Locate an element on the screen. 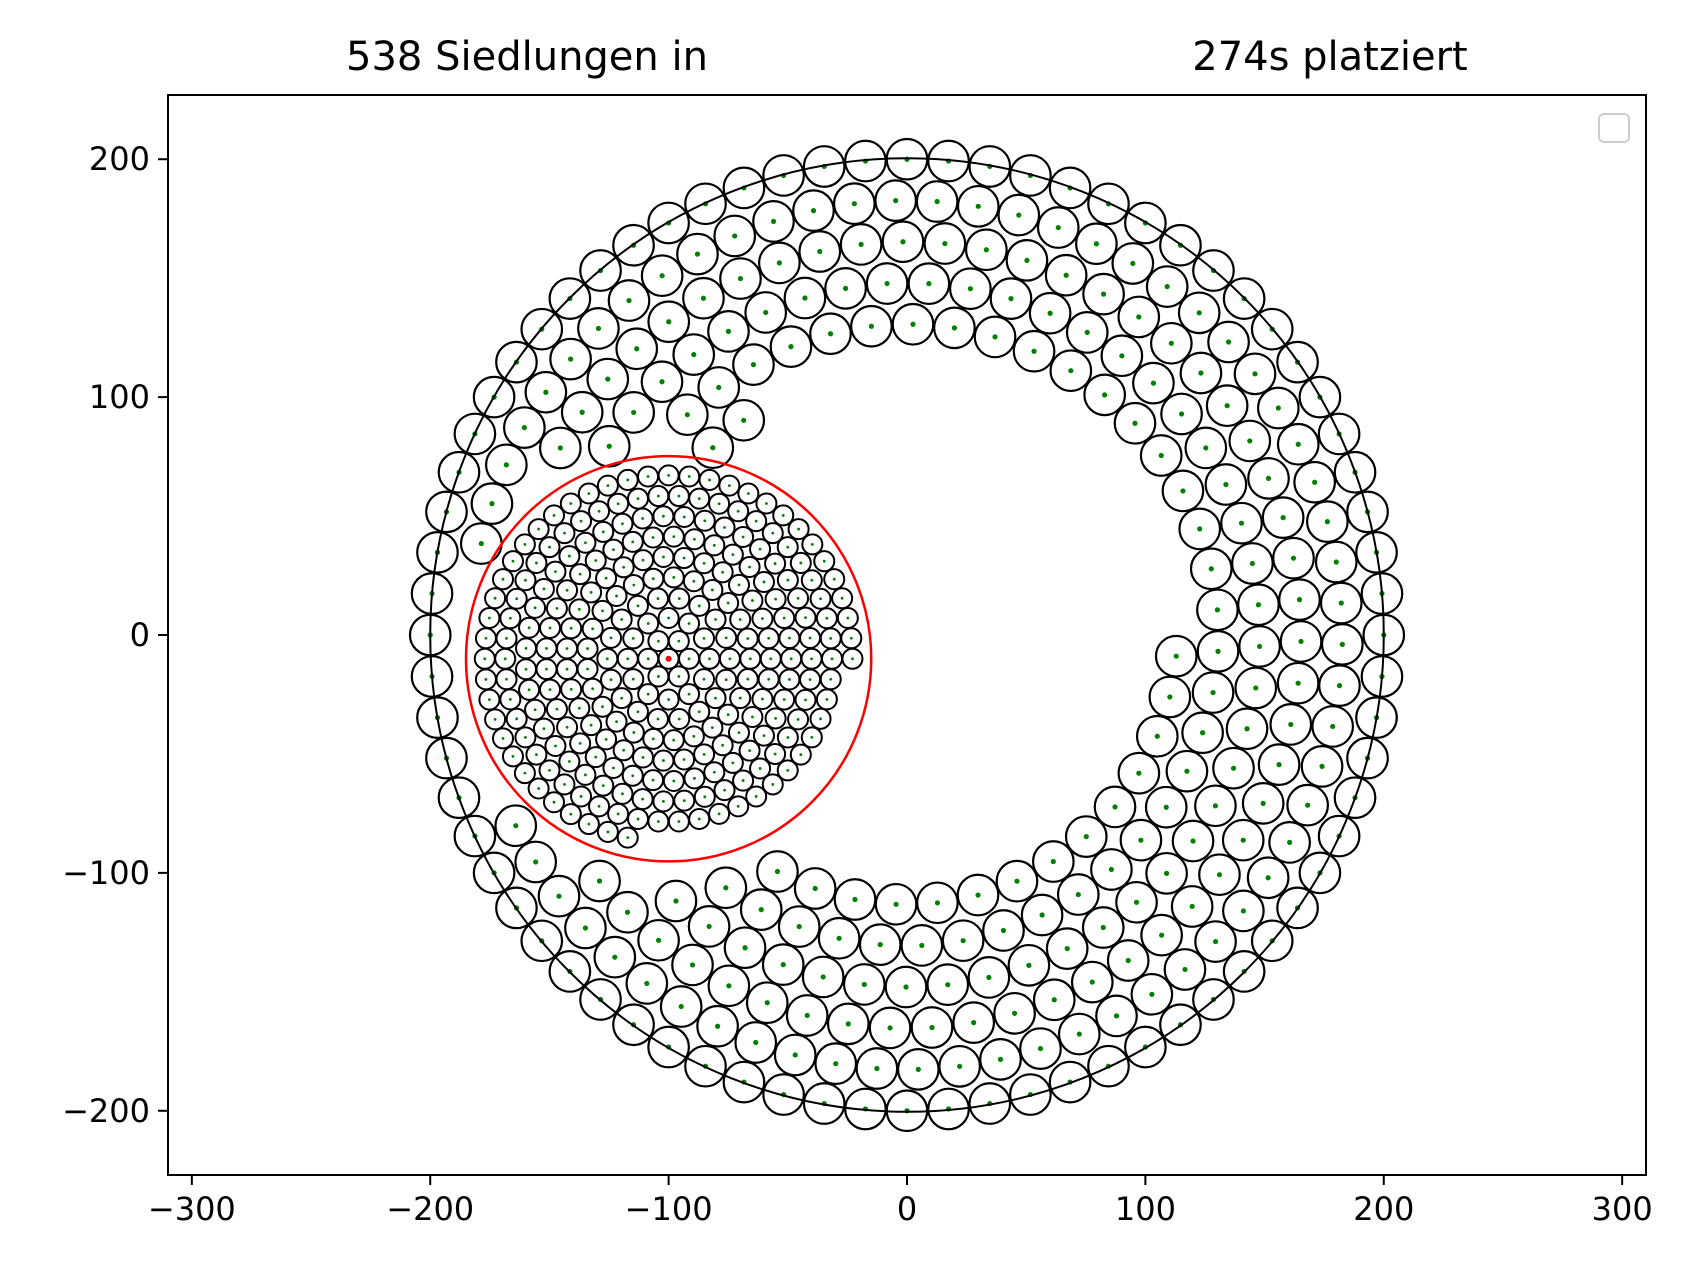 This screenshot has height=1267, width=1690. x-tick-label: 200 is located at coordinates (1383, 1209).